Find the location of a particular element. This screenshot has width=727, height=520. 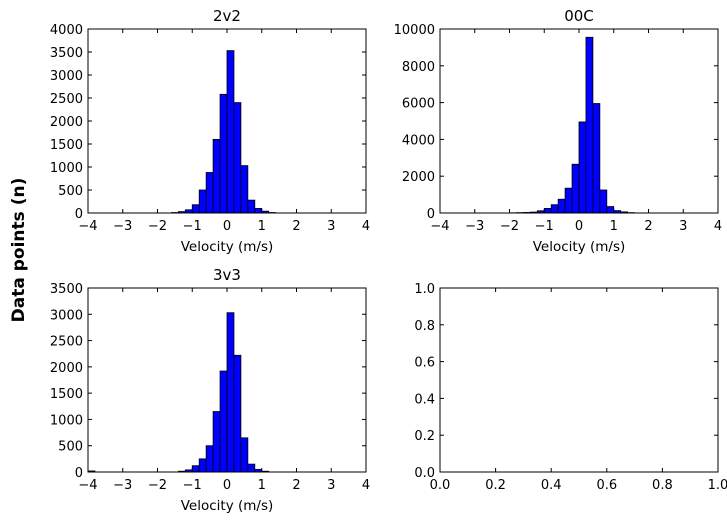

x-tick-label: 0.2 is located at coordinates (495, 485).